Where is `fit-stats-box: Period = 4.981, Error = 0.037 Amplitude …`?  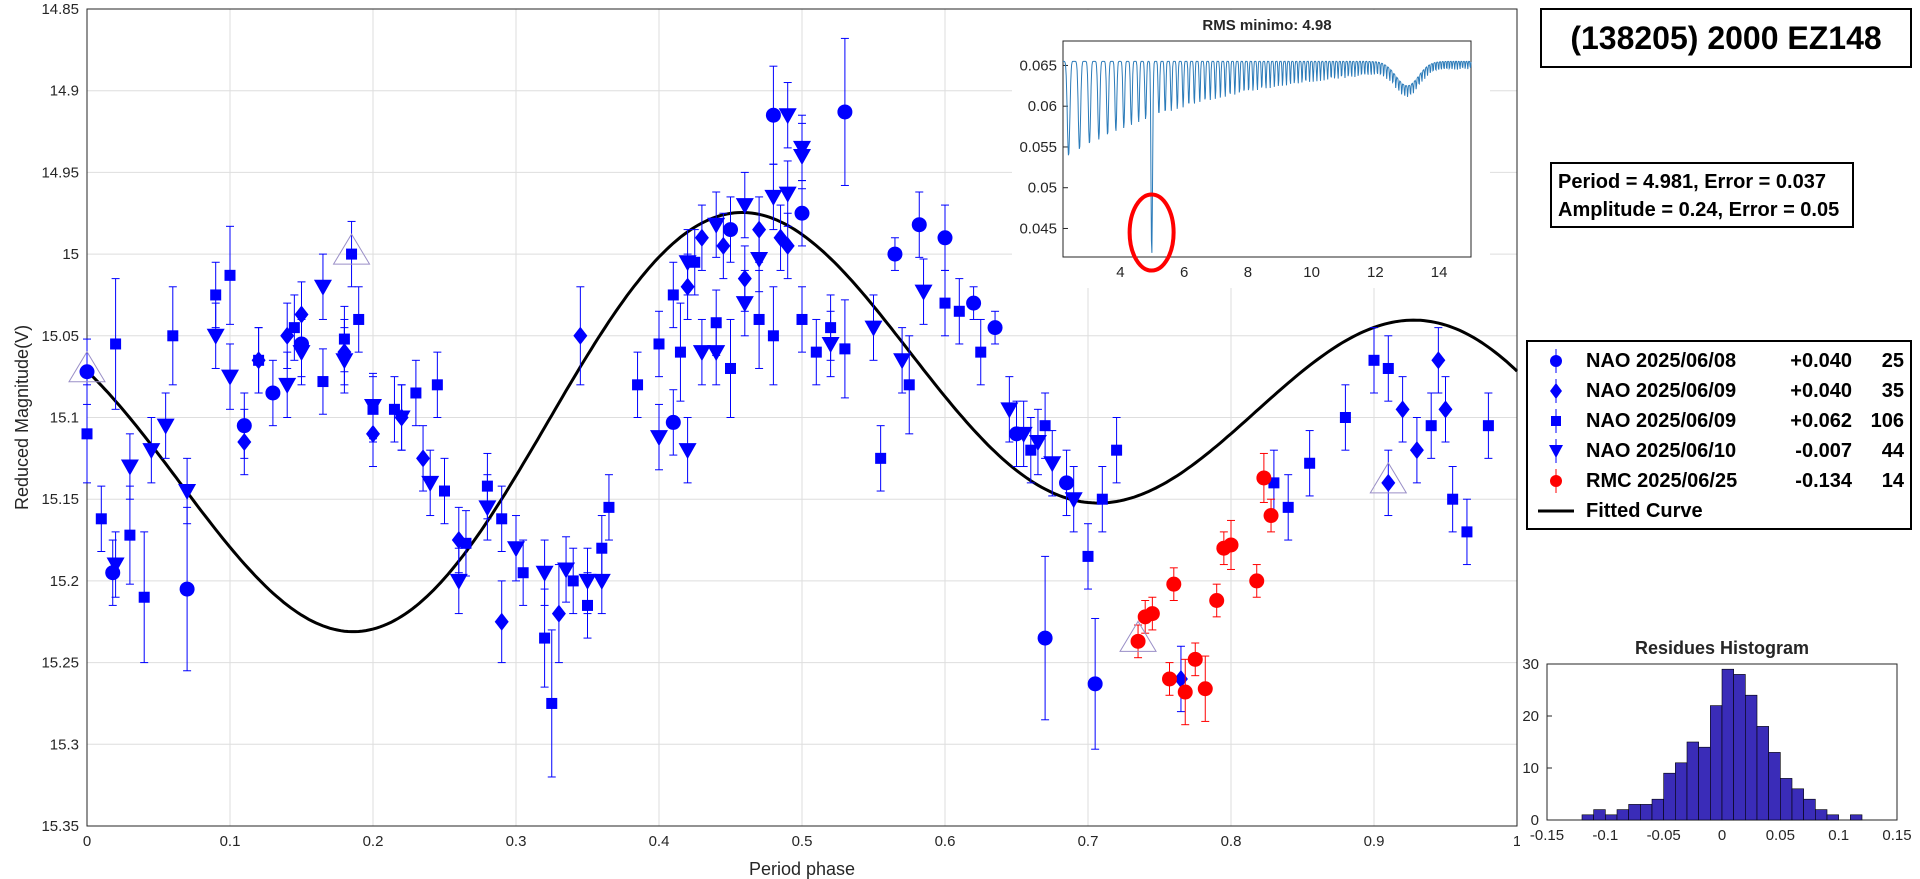
fit-stats-box: Period = 4.981, Error = 0.037 Amplitude … is located at coordinates (1702, 195).